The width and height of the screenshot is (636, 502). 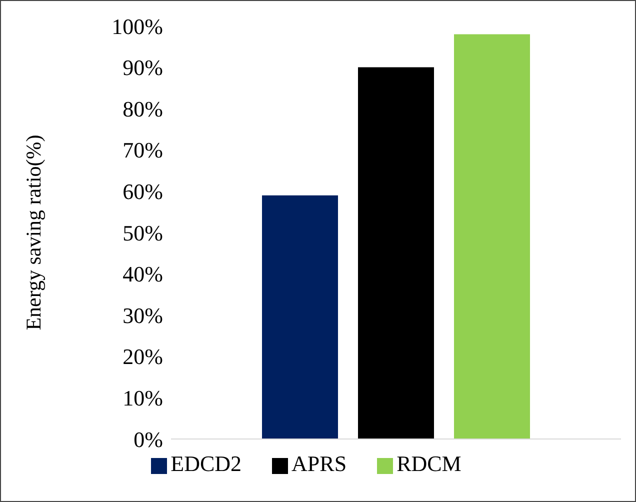 What do you see at coordinates (142, 67) in the screenshot?
I see `y-tick-label: 90%` at bounding box center [142, 67].